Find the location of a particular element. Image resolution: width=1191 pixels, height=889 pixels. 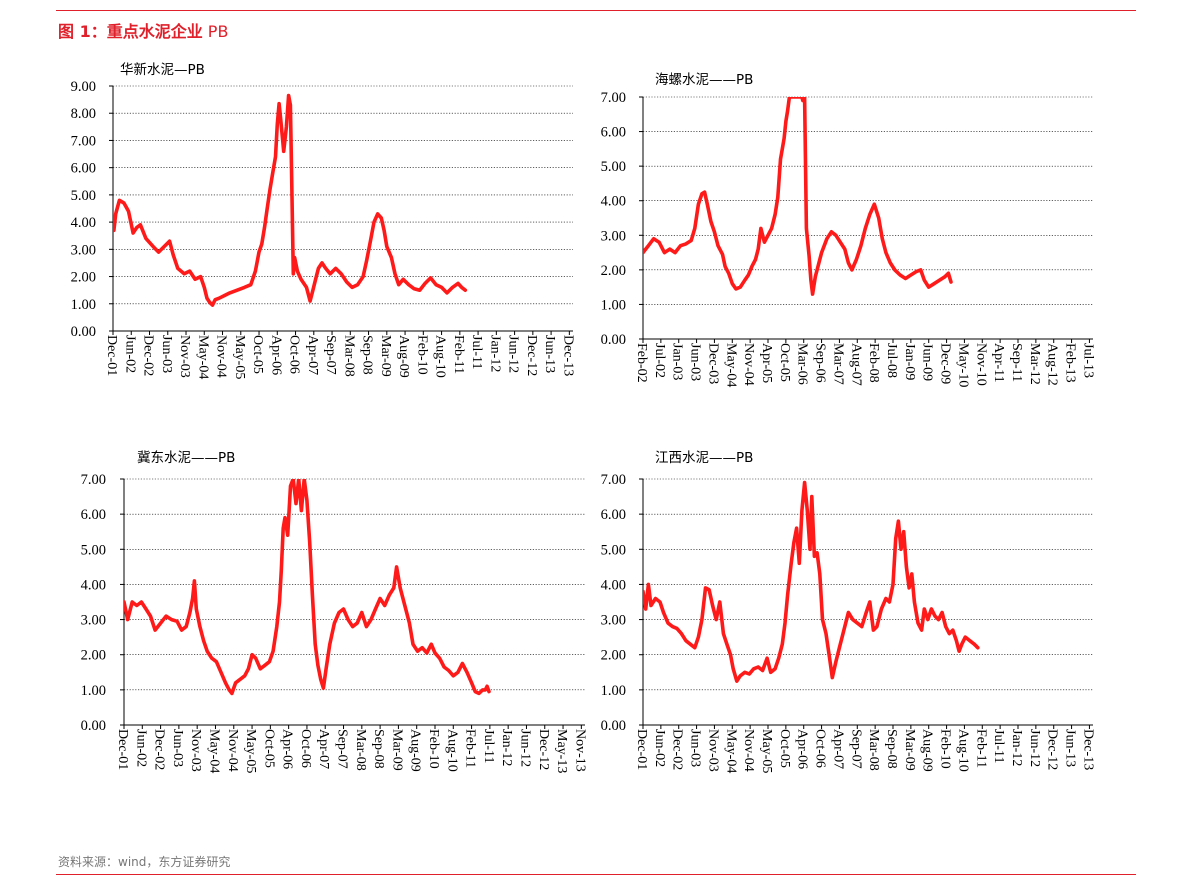

figure-title: 图 1：重点水泥企业 PB is located at coordinates (143, 30).